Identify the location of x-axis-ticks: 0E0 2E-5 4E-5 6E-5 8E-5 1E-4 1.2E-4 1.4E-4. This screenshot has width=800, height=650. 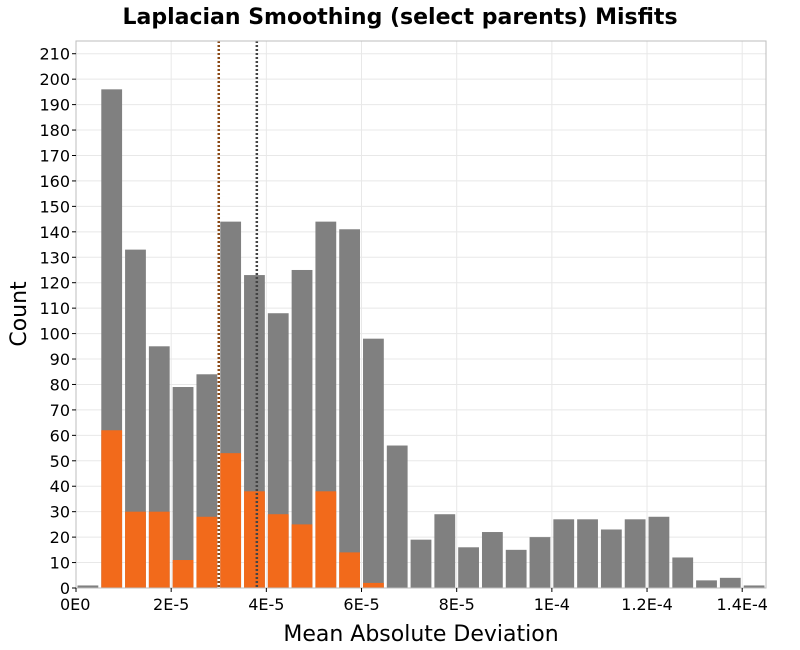
(414, 601).